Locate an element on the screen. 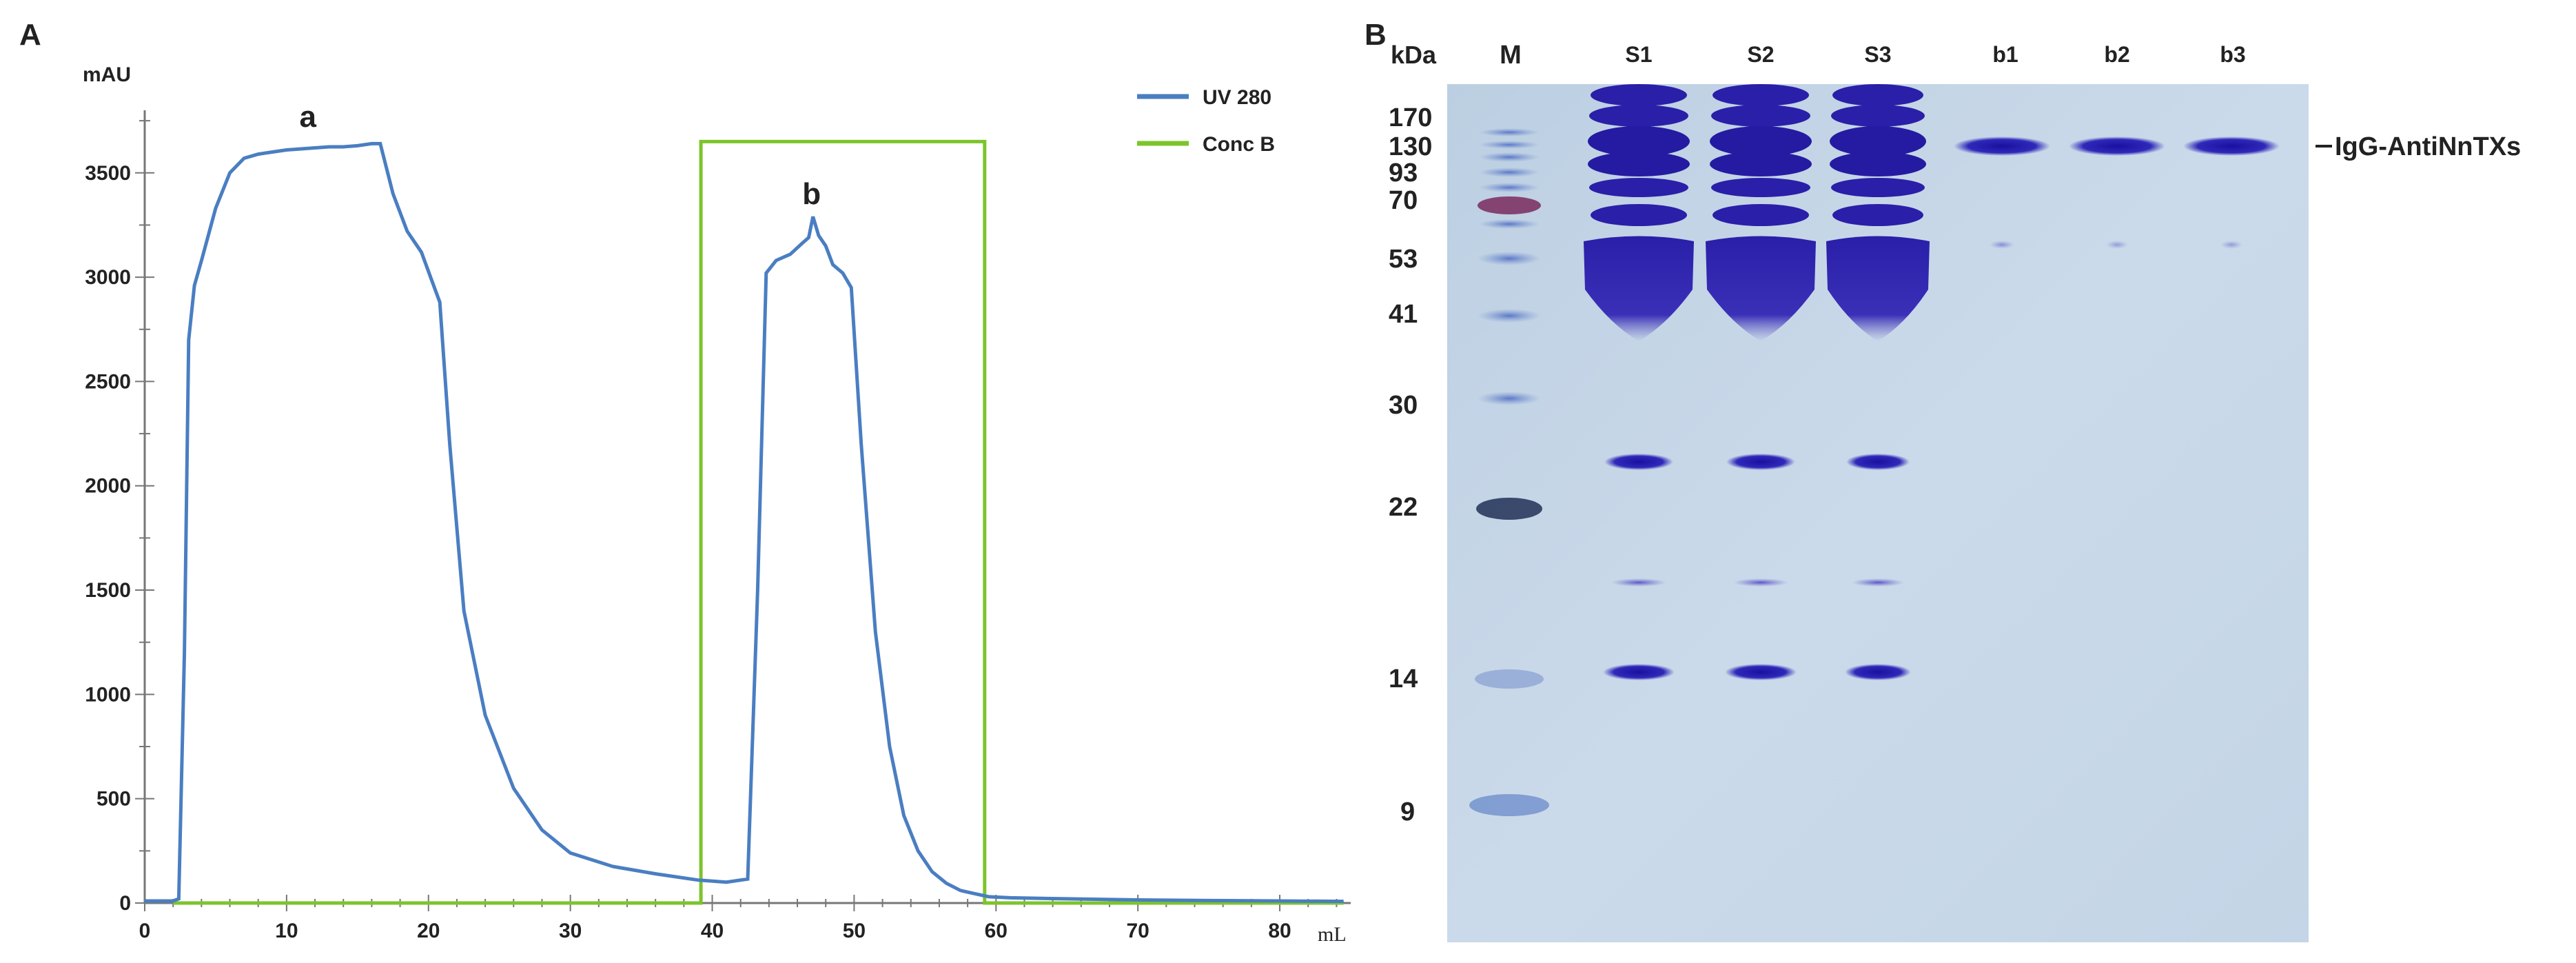  y-tick-label: 1000 is located at coordinates (108, 694).